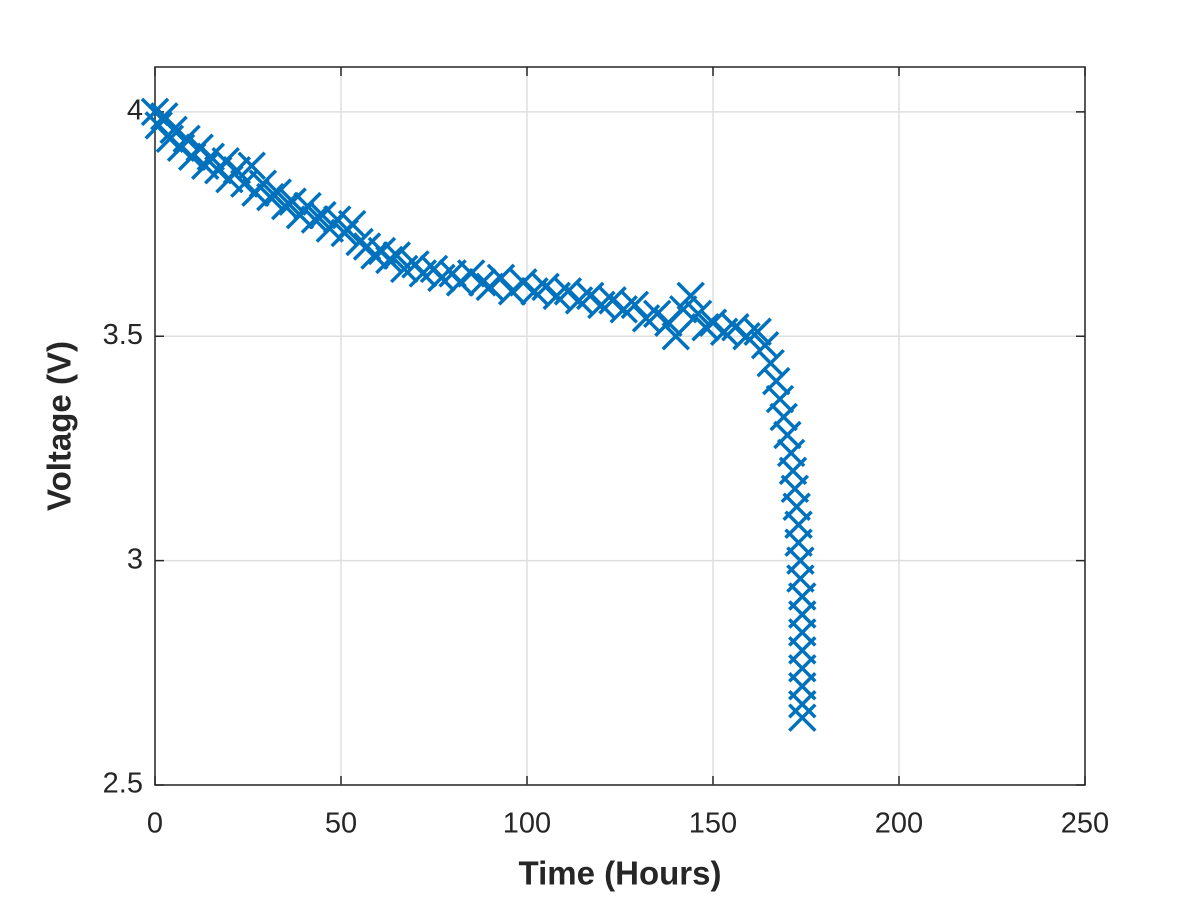 This screenshot has width=1200, height=900. What do you see at coordinates (135, 111) in the screenshot?
I see `y-tick-label: 4` at bounding box center [135, 111].